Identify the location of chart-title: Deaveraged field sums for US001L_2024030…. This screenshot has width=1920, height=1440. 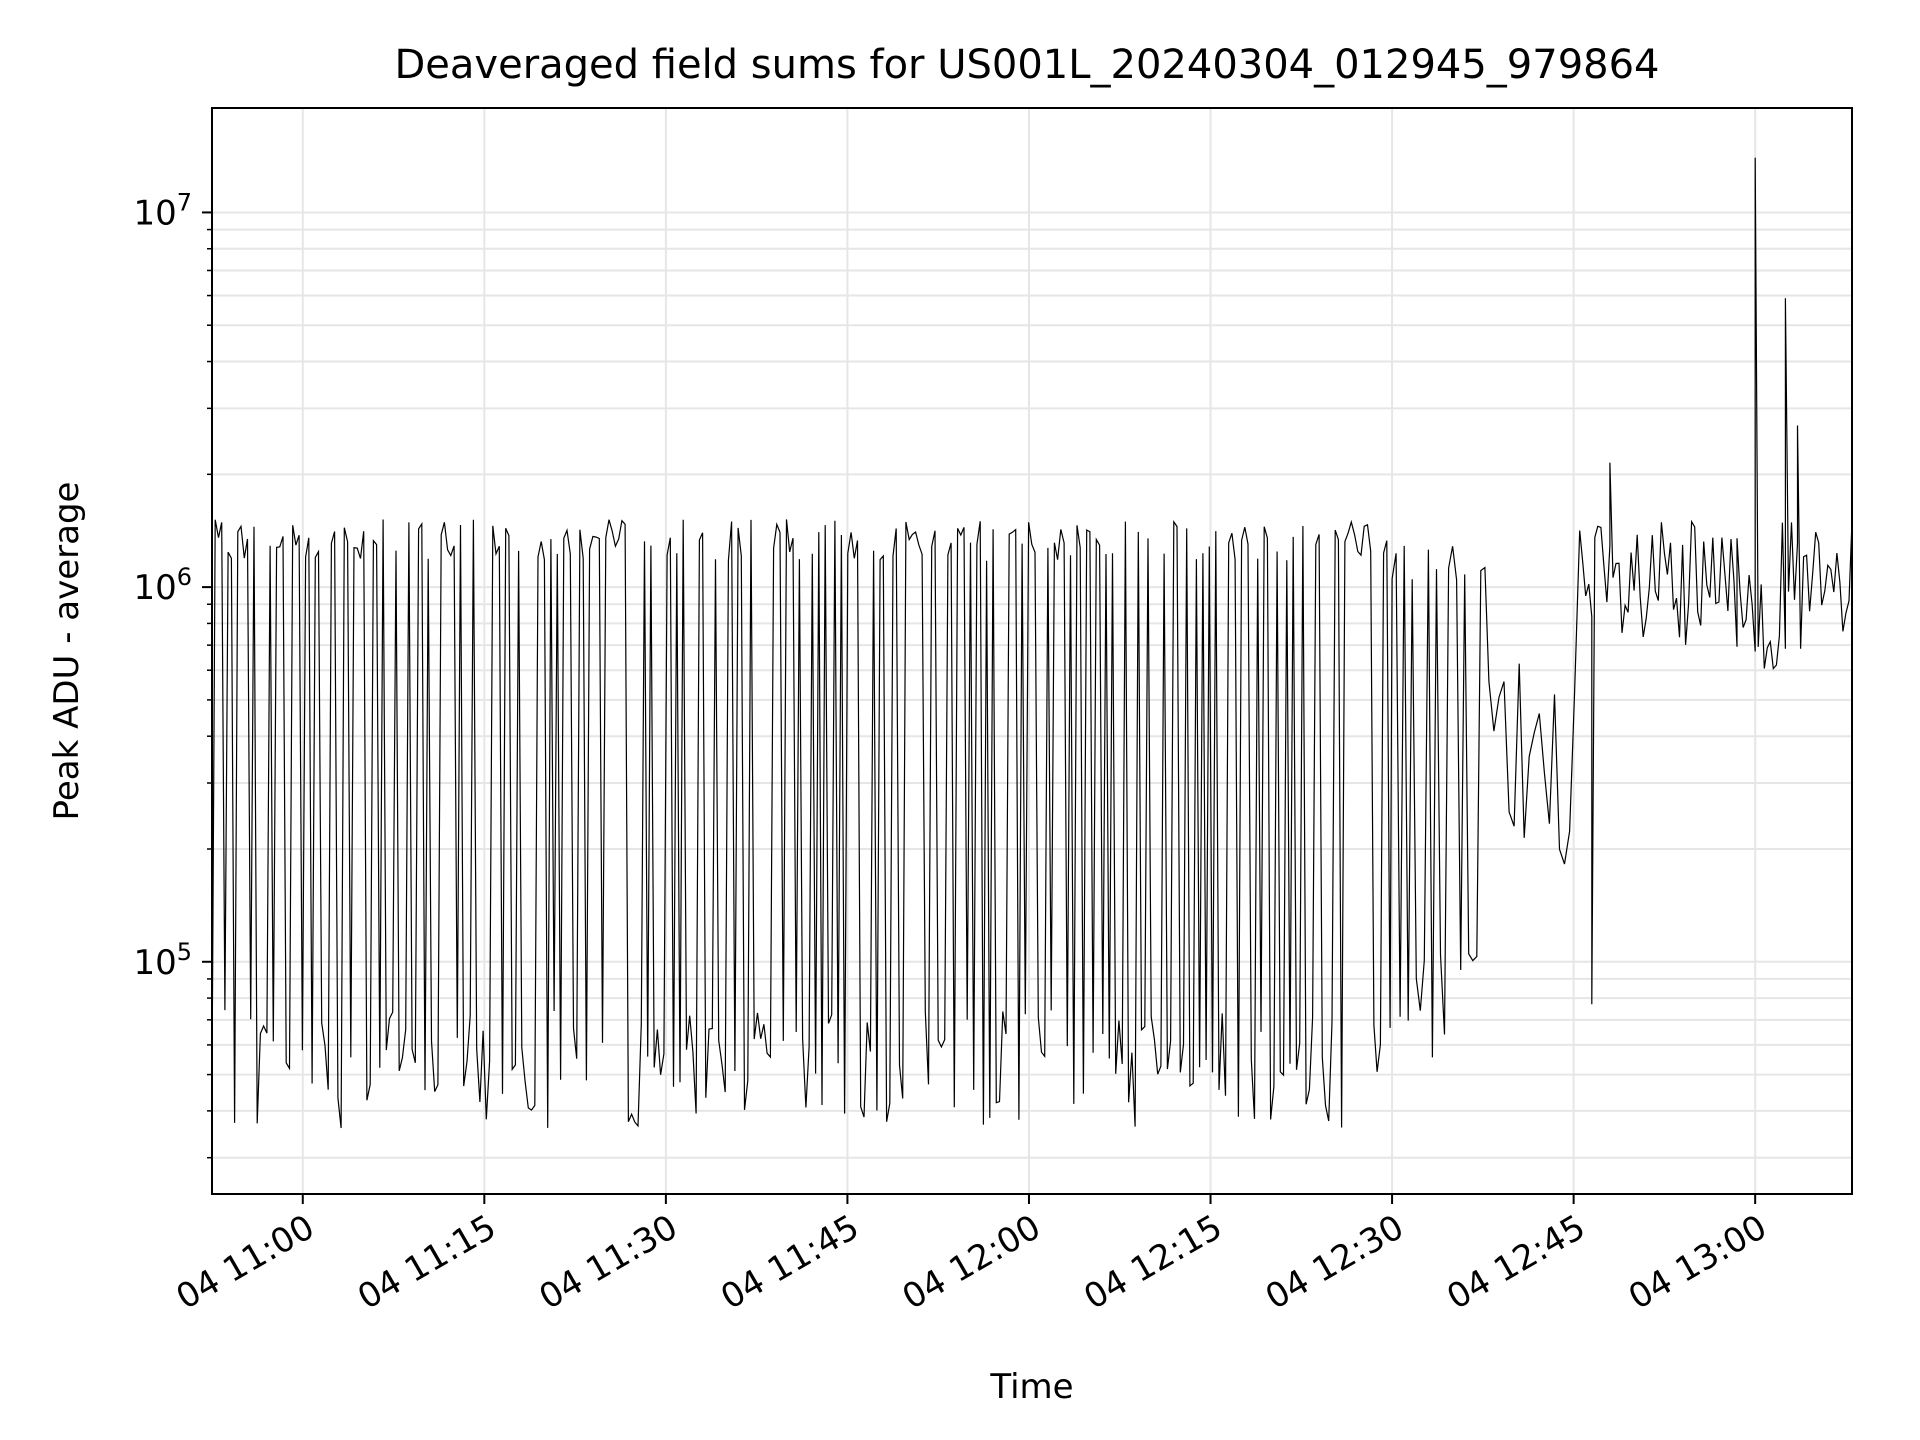
(1027, 65).